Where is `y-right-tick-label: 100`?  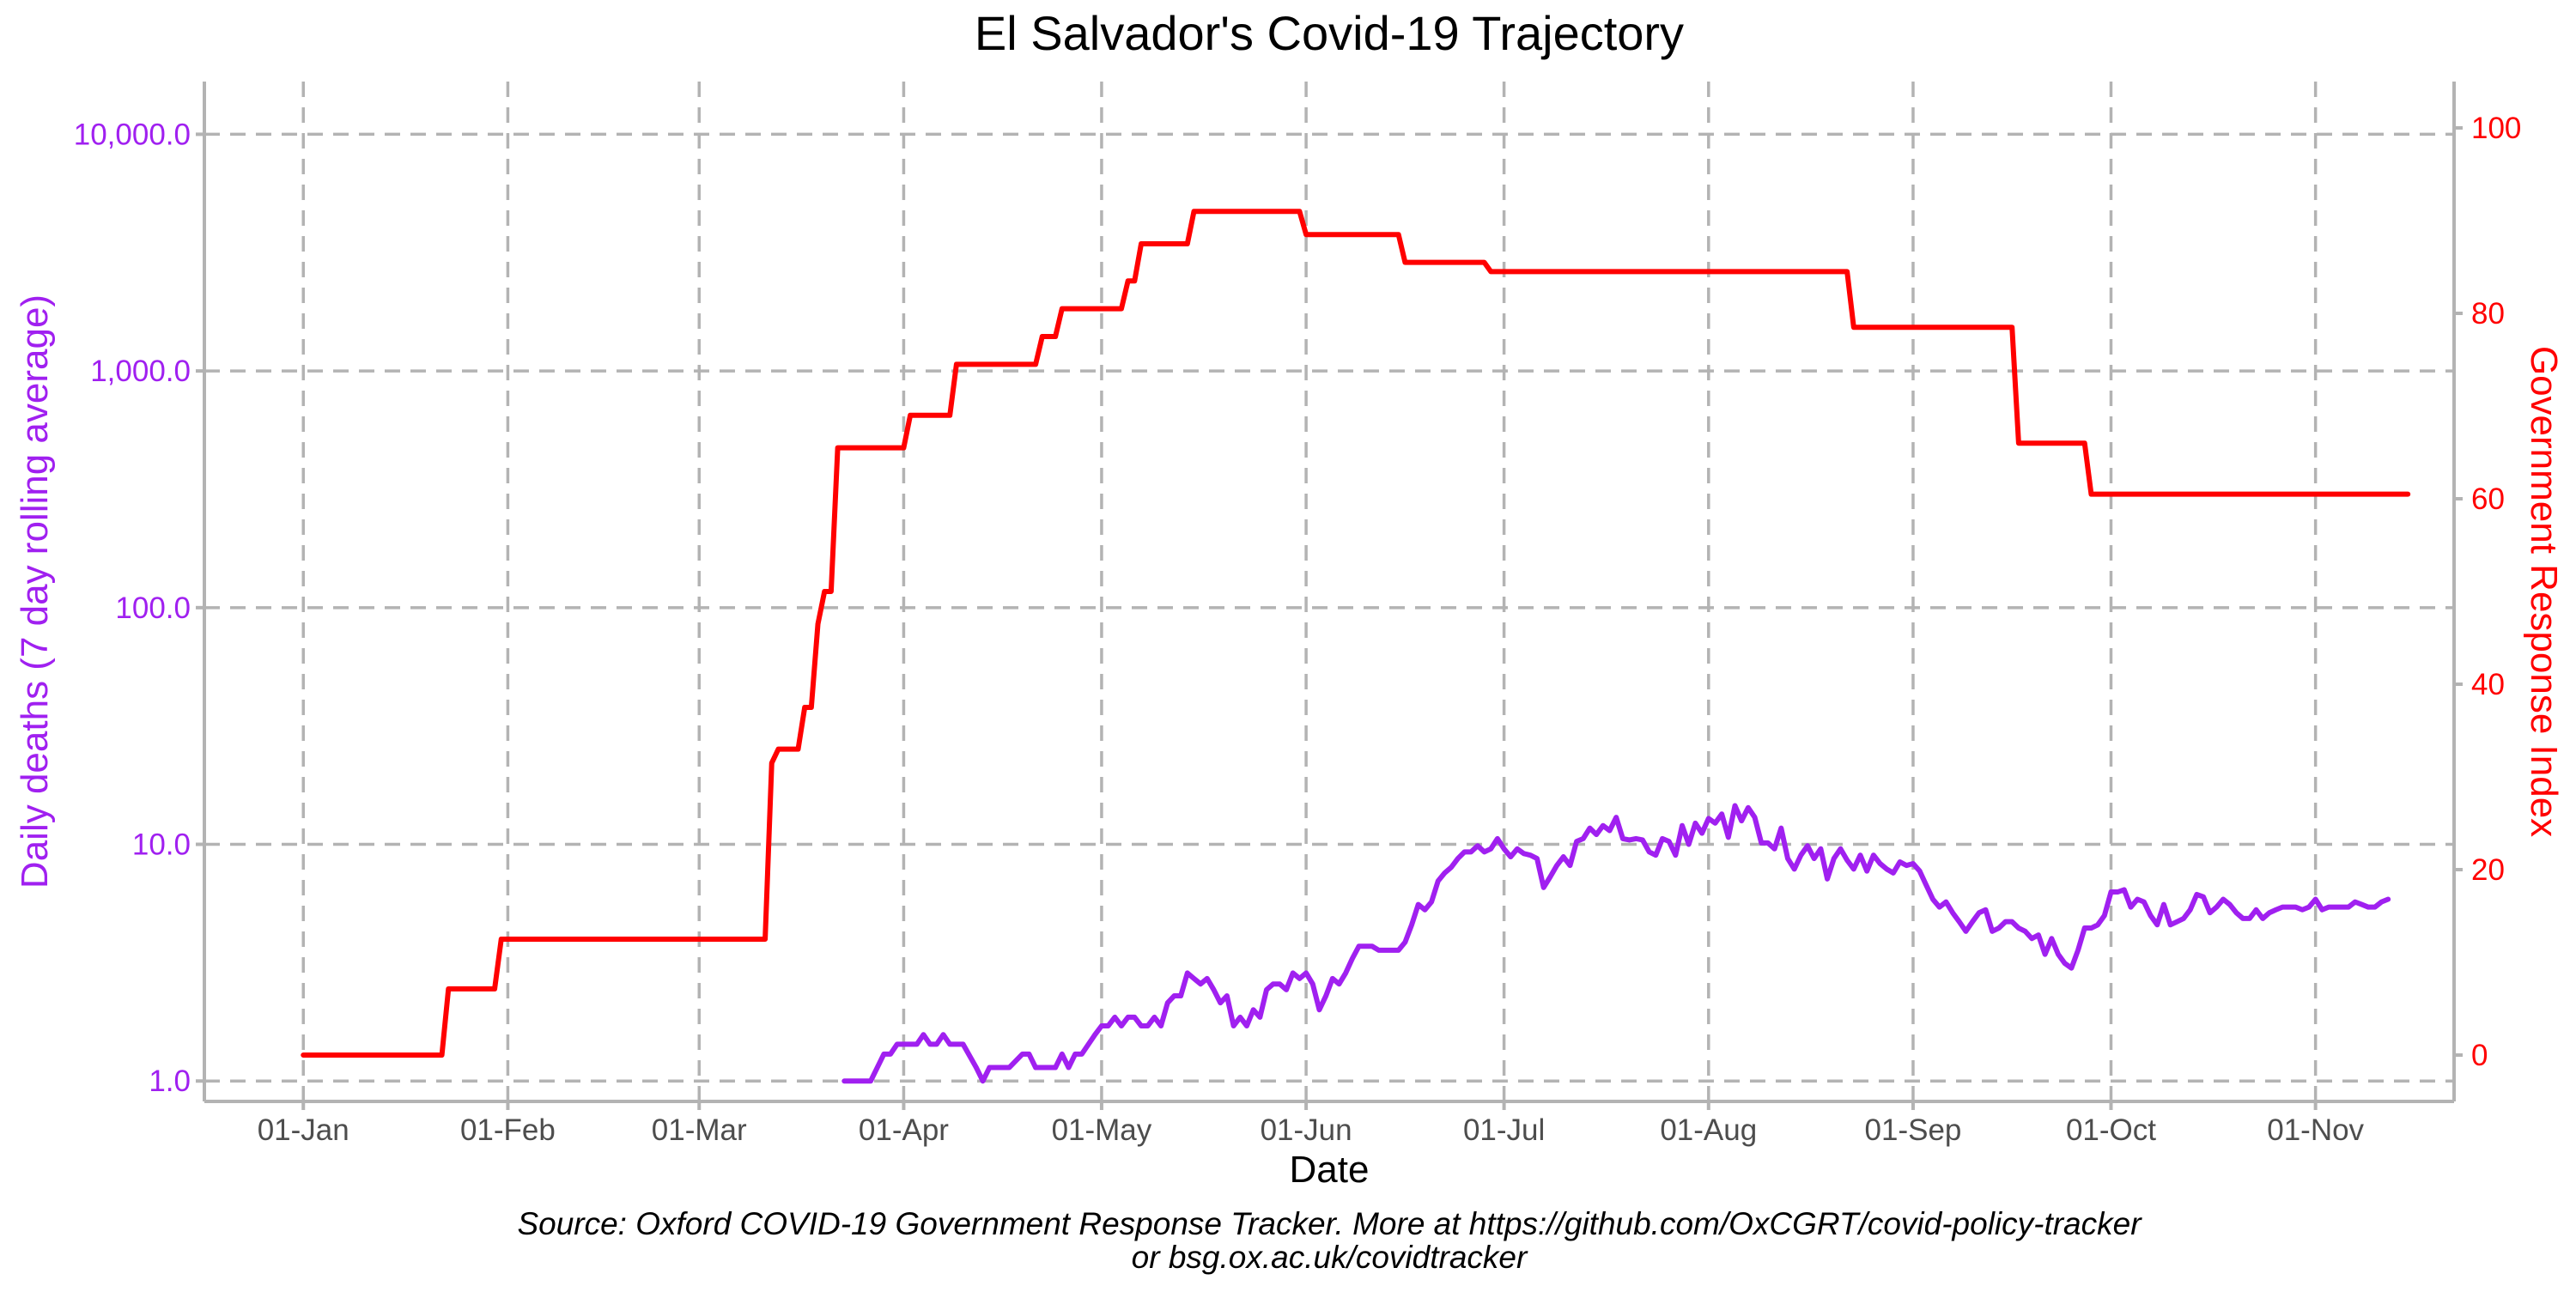
y-right-tick-label: 100 is located at coordinates (2496, 128).